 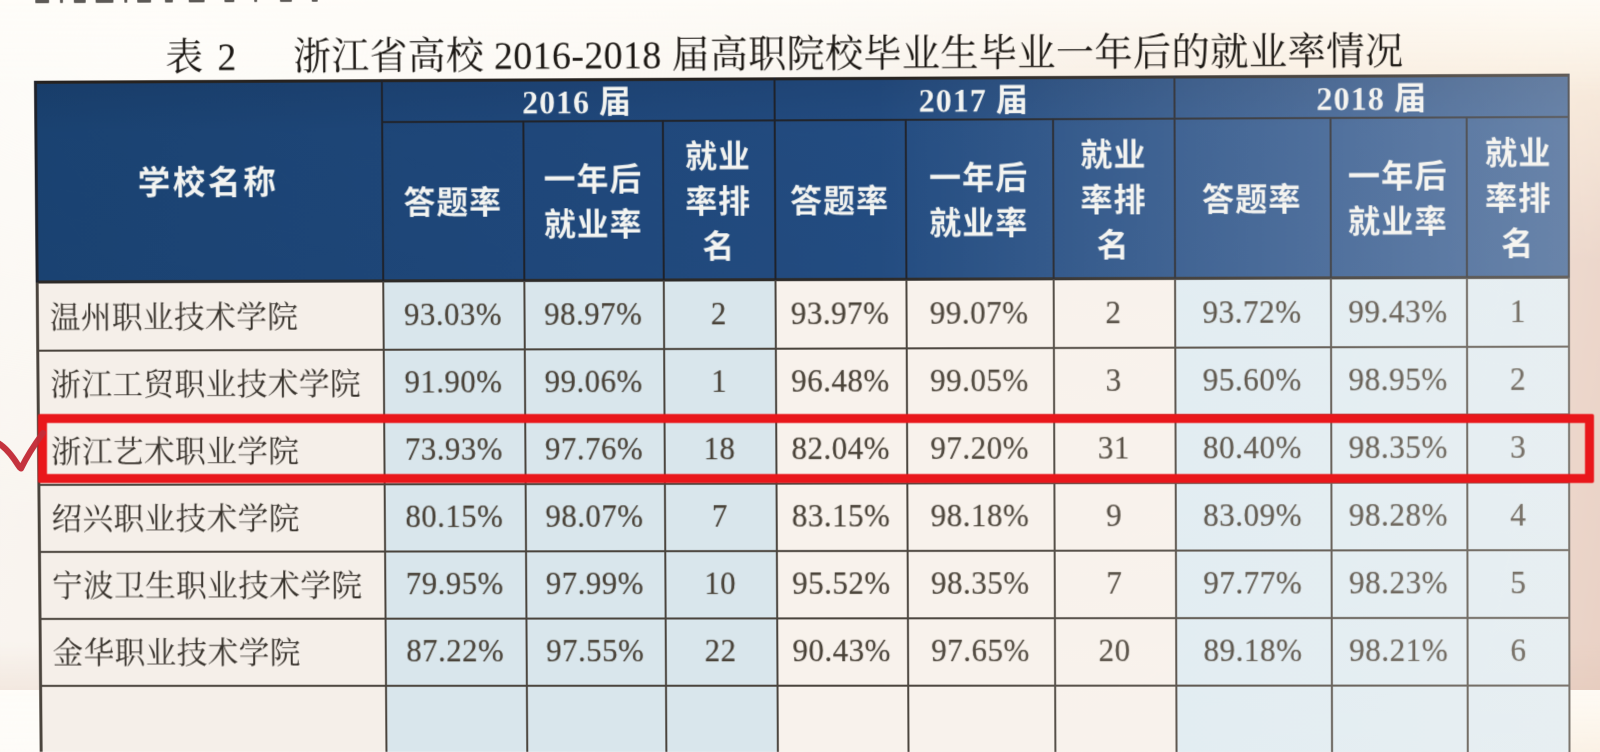 I want to click on data-cell: 99.43%, so click(x=1398, y=312).